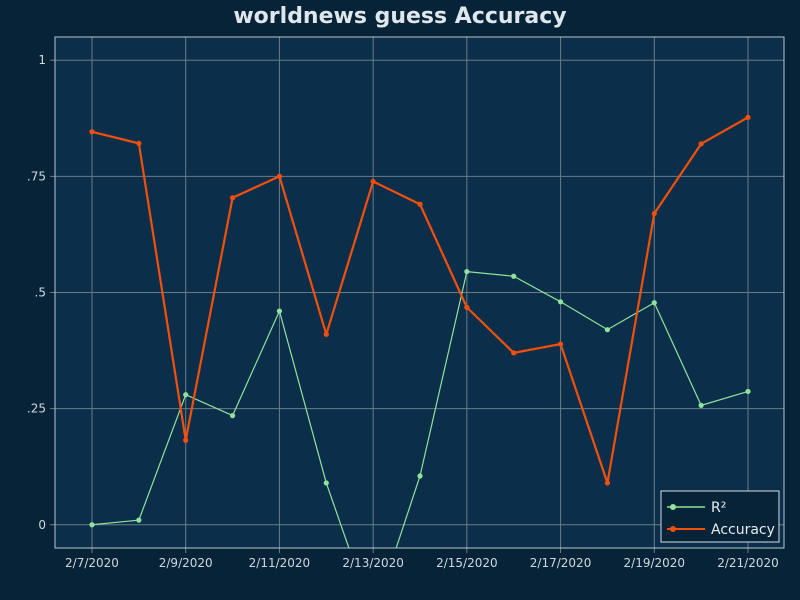  Describe the element at coordinates (718, 508) in the screenshot. I see `legend-label: R²` at that location.